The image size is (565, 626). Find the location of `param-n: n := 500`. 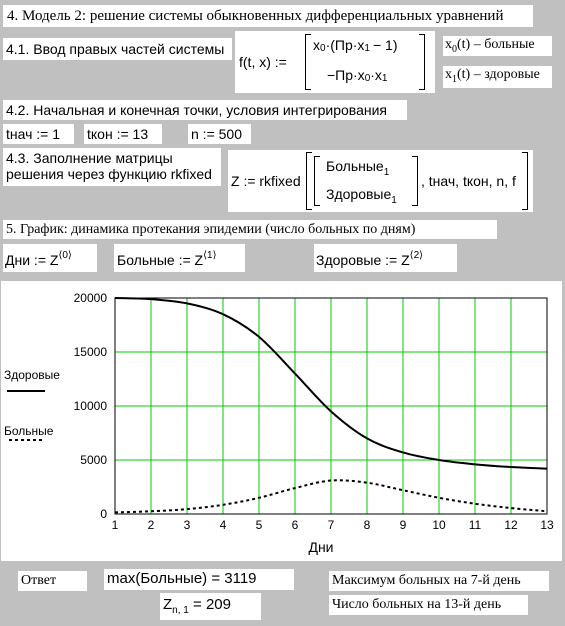

param-n: n := 500 is located at coordinates (219, 134).